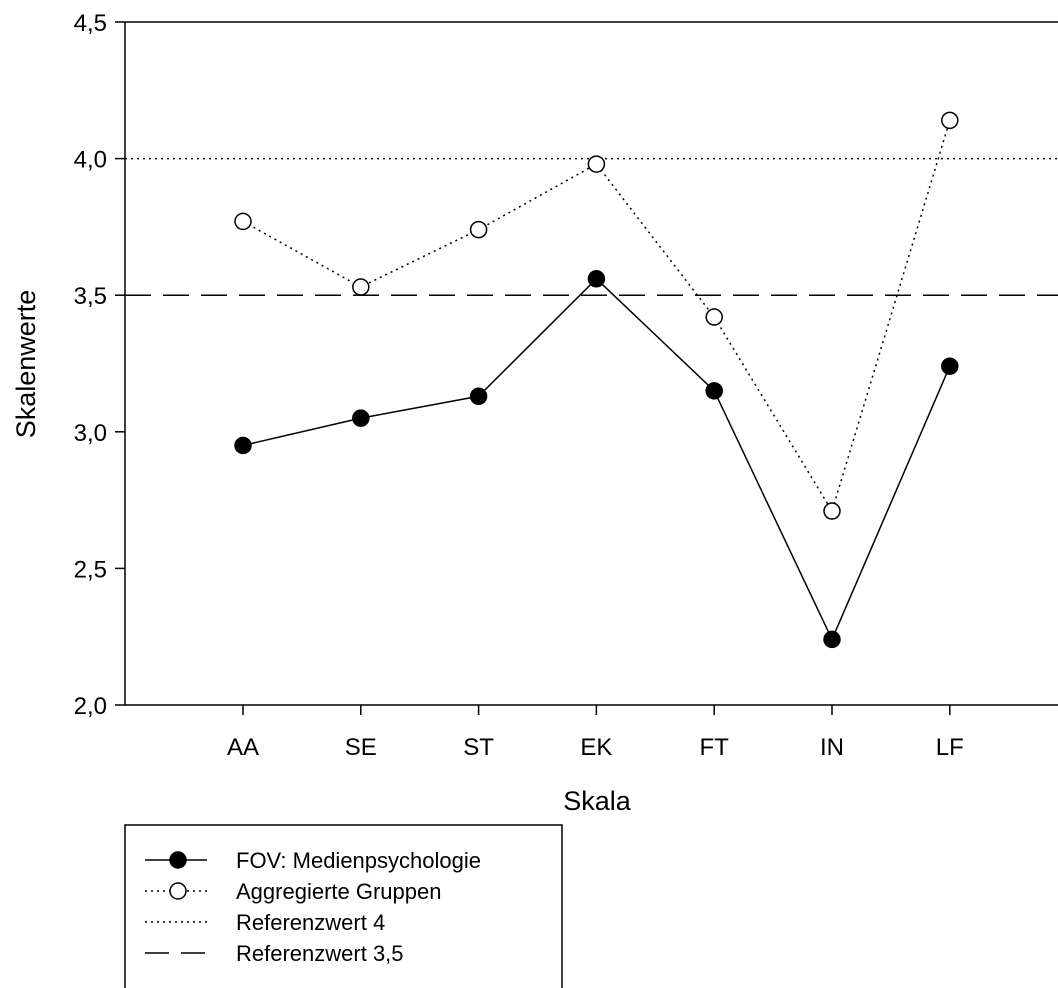 Image resolution: width=1058 pixels, height=988 pixels. Describe the element at coordinates (595, 733) in the screenshot. I see `x-ticks: AA SE ST EK FT IN LF` at that location.